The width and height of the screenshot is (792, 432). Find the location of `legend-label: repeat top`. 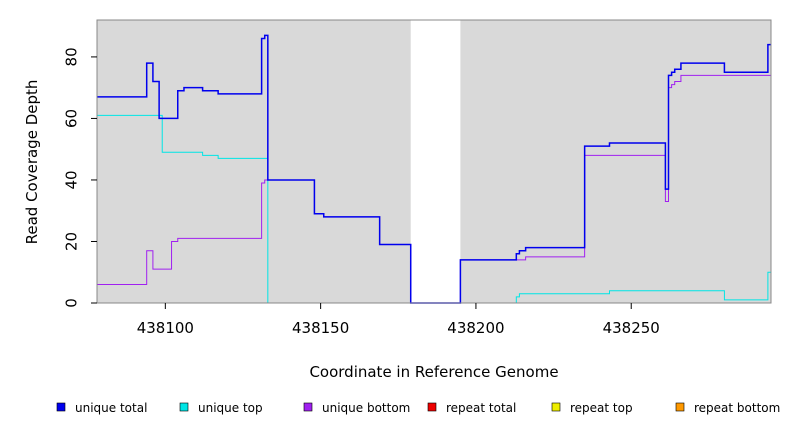

legend-label: repeat top is located at coordinates (601, 408).